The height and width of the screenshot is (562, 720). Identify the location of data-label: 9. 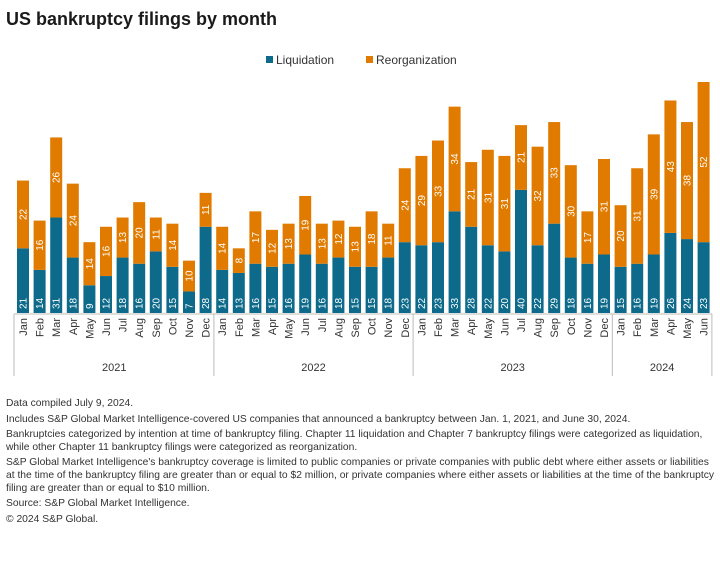
(90, 306).